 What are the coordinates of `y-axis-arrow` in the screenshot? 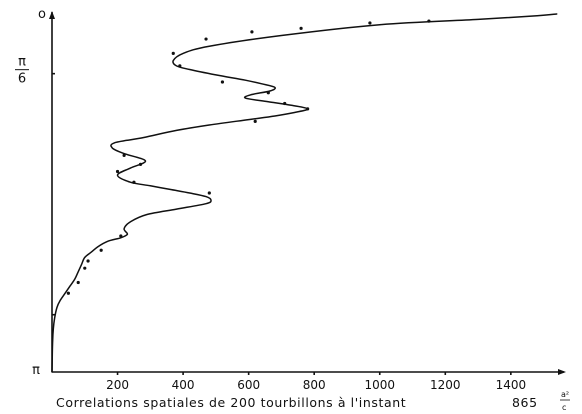 It's located at (52, 15).